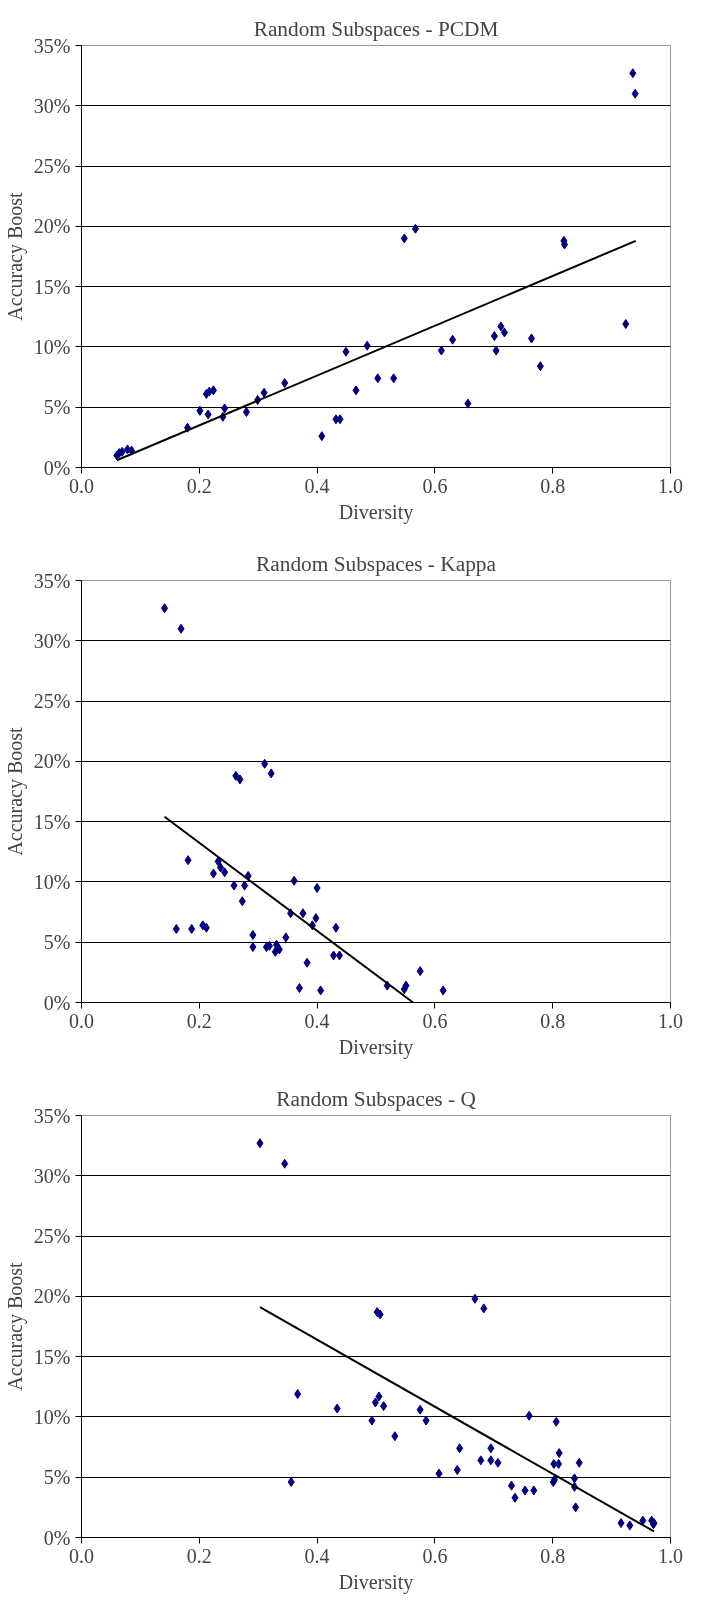 The width and height of the screenshot is (714, 1612). Describe the element at coordinates (376, 563) in the screenshot. I see `chart-title: Random Subspaces - Kappa` at that location.